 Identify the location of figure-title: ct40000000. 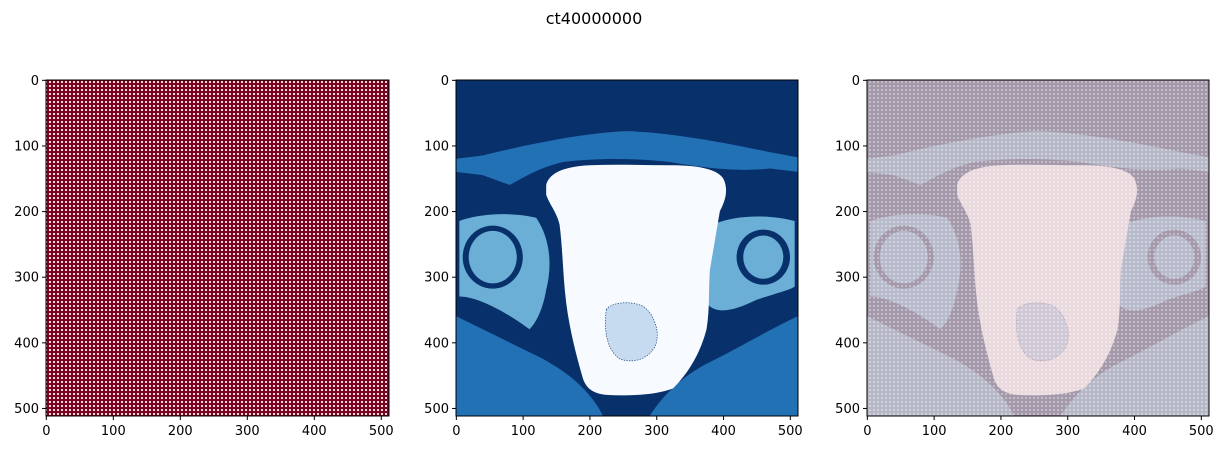
(594, 18).